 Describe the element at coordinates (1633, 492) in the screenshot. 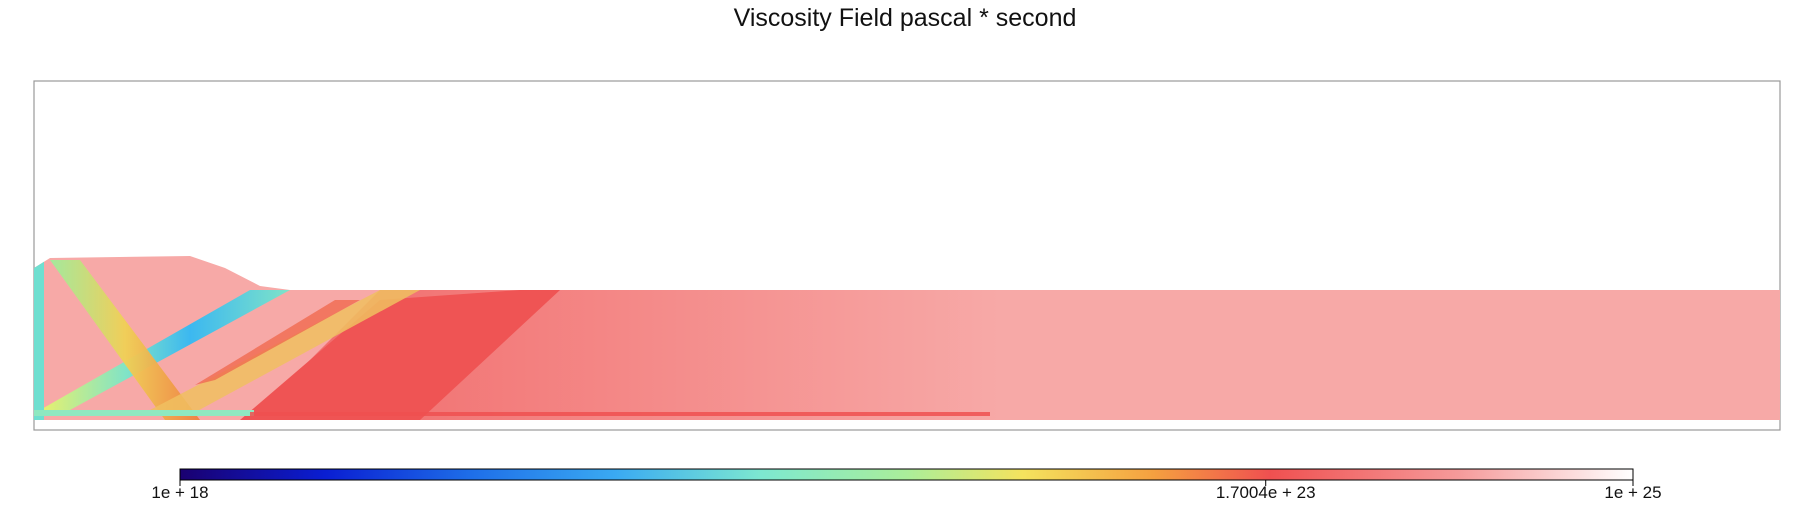

I see `colorbar-tick-label: 1e + 25` at that location.